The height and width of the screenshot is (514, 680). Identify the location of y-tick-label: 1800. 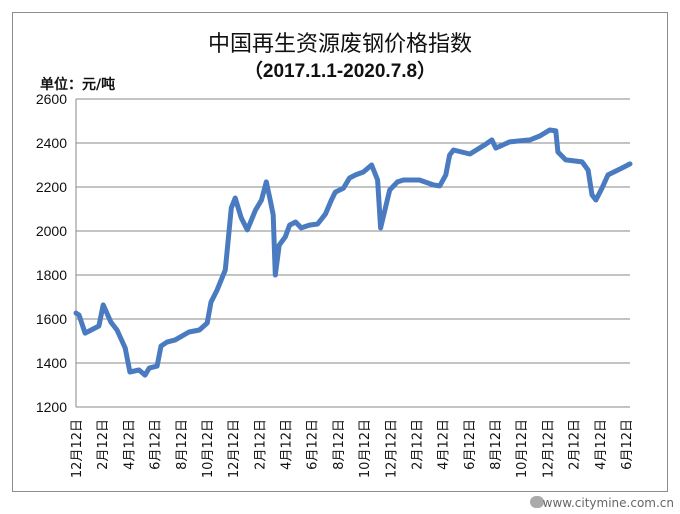
(51, 275).